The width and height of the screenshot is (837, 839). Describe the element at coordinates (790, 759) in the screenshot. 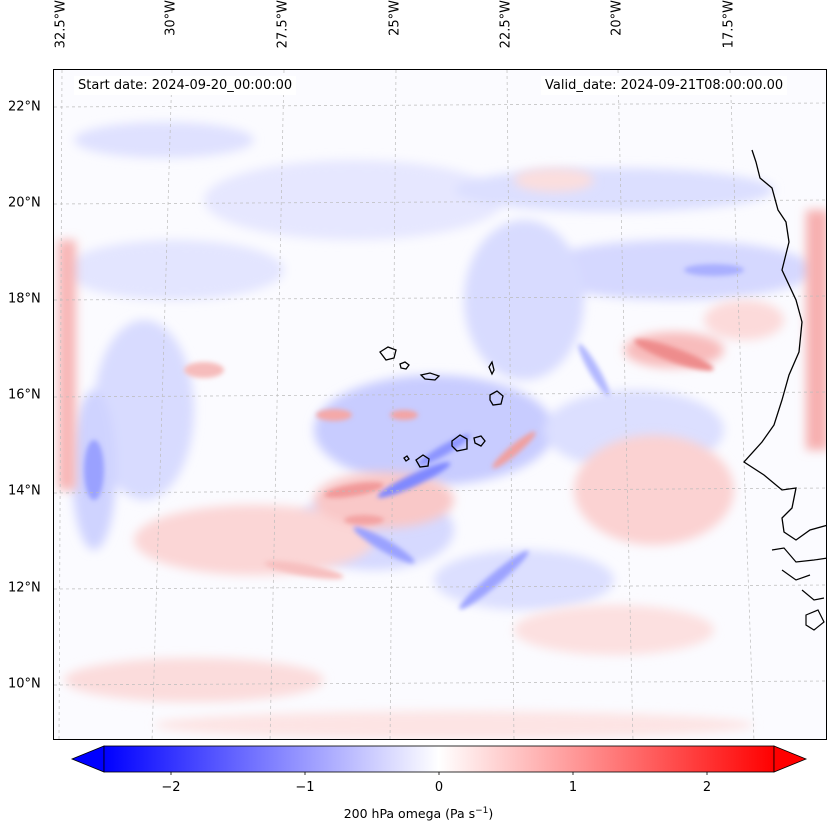

I see `colorbar-extend-high` at that location.